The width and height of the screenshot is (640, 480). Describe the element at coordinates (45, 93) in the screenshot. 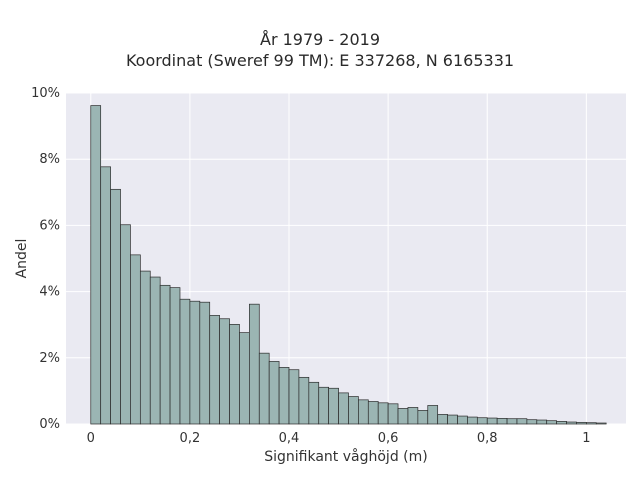

I see `y-tick-label: 10%` at that location.